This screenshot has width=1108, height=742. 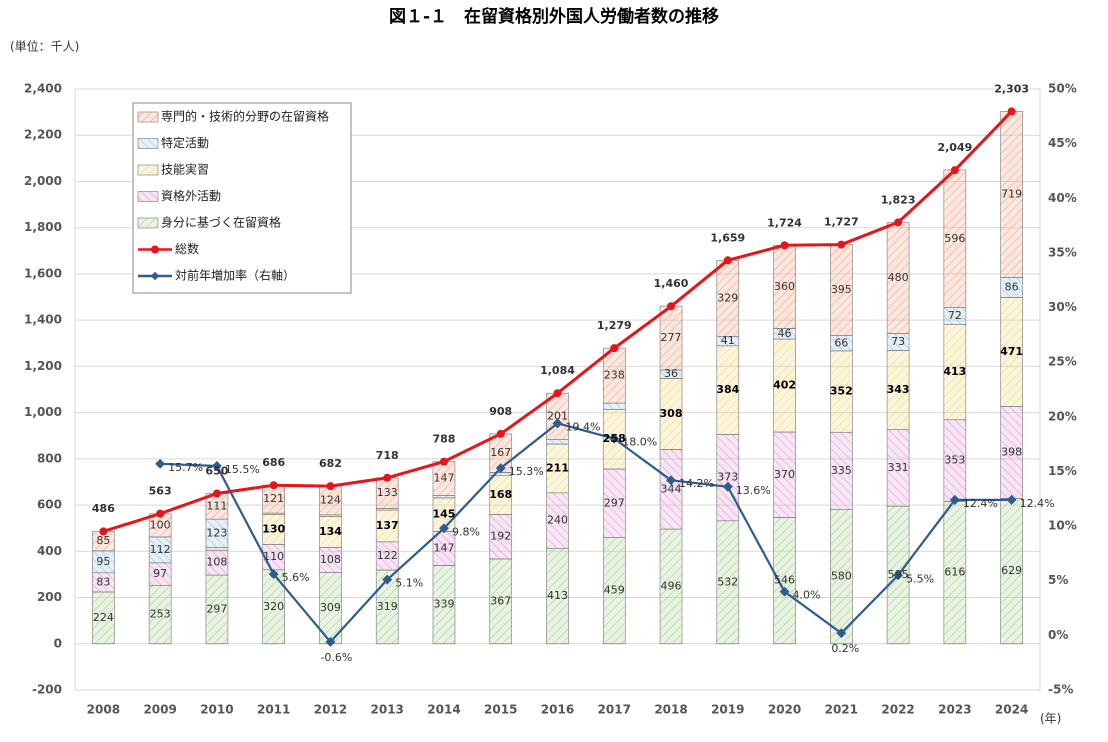 I want to click on segment-label: 580, so click(x=841, y=576).